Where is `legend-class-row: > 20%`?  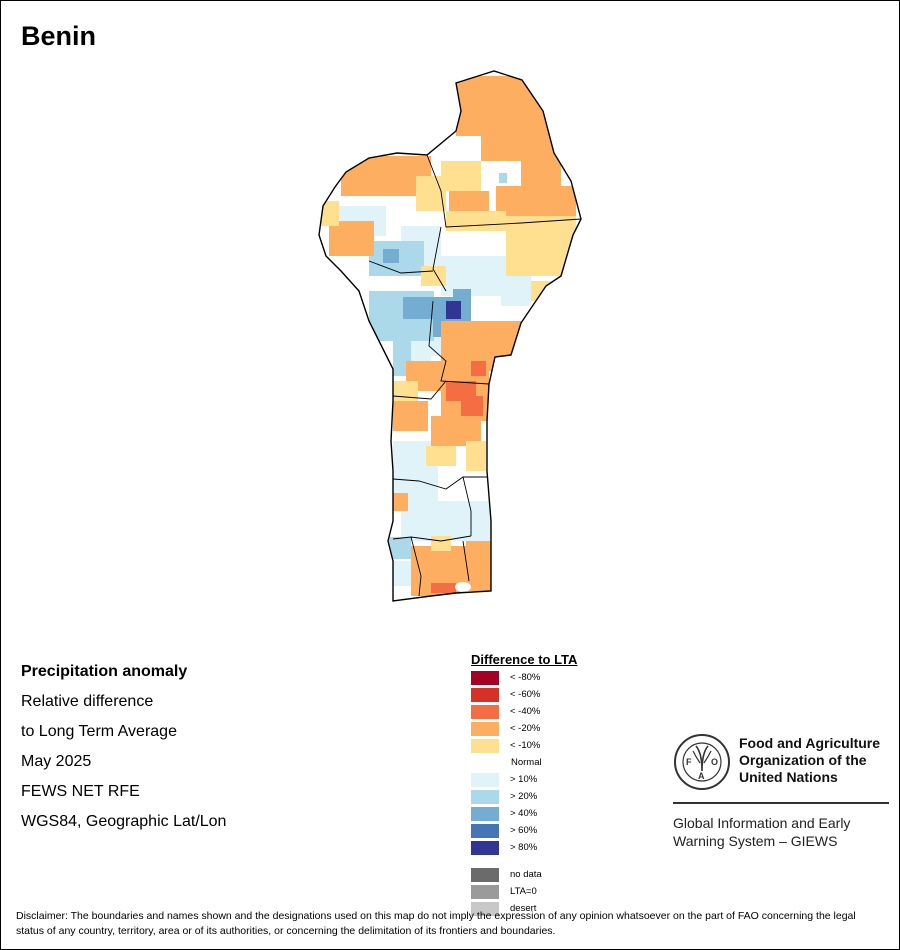 legend-class-row: > 20% is located at coordinates (524, 797).